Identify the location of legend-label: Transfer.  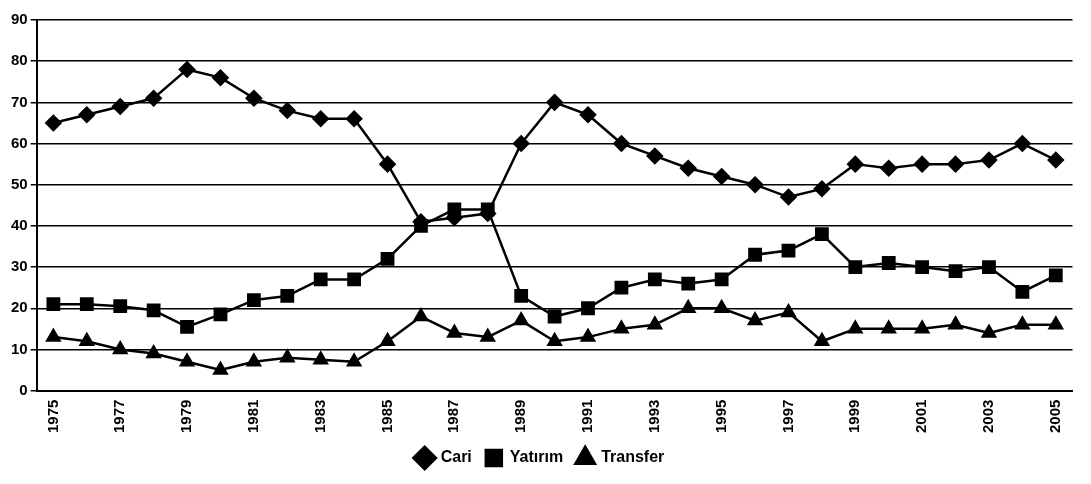
(633, 457).